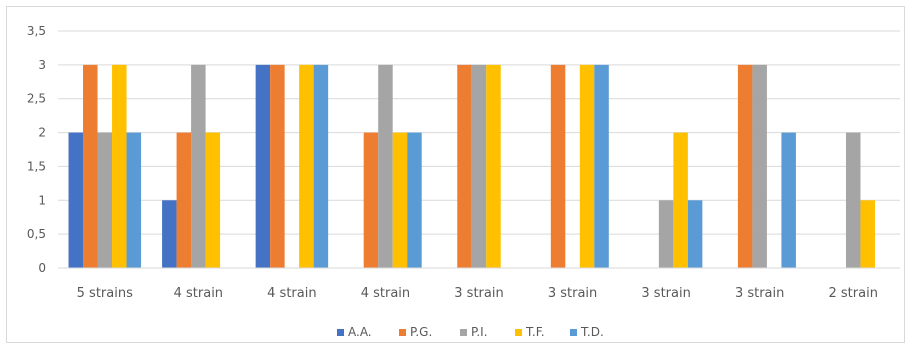 This screenshot has height=345, width=907. Describe the element at coordinates (592, 332) in the screenshot. I see `legend-label: T.D.` at that location.